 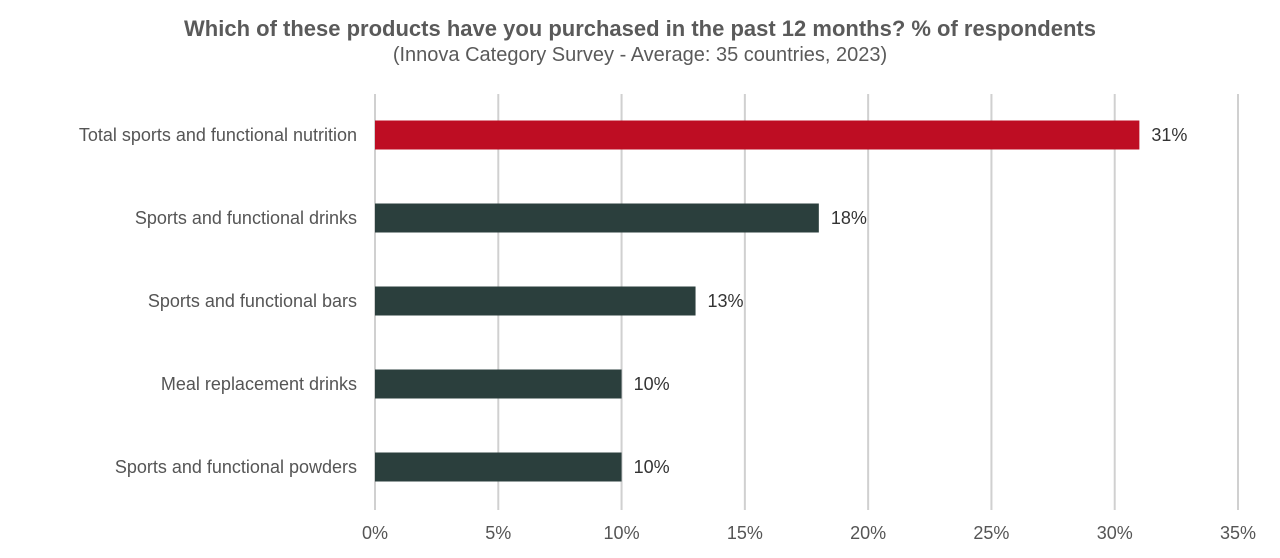 I want to click on category-label: Meal replacement drinks, so click(x=259, y=384).